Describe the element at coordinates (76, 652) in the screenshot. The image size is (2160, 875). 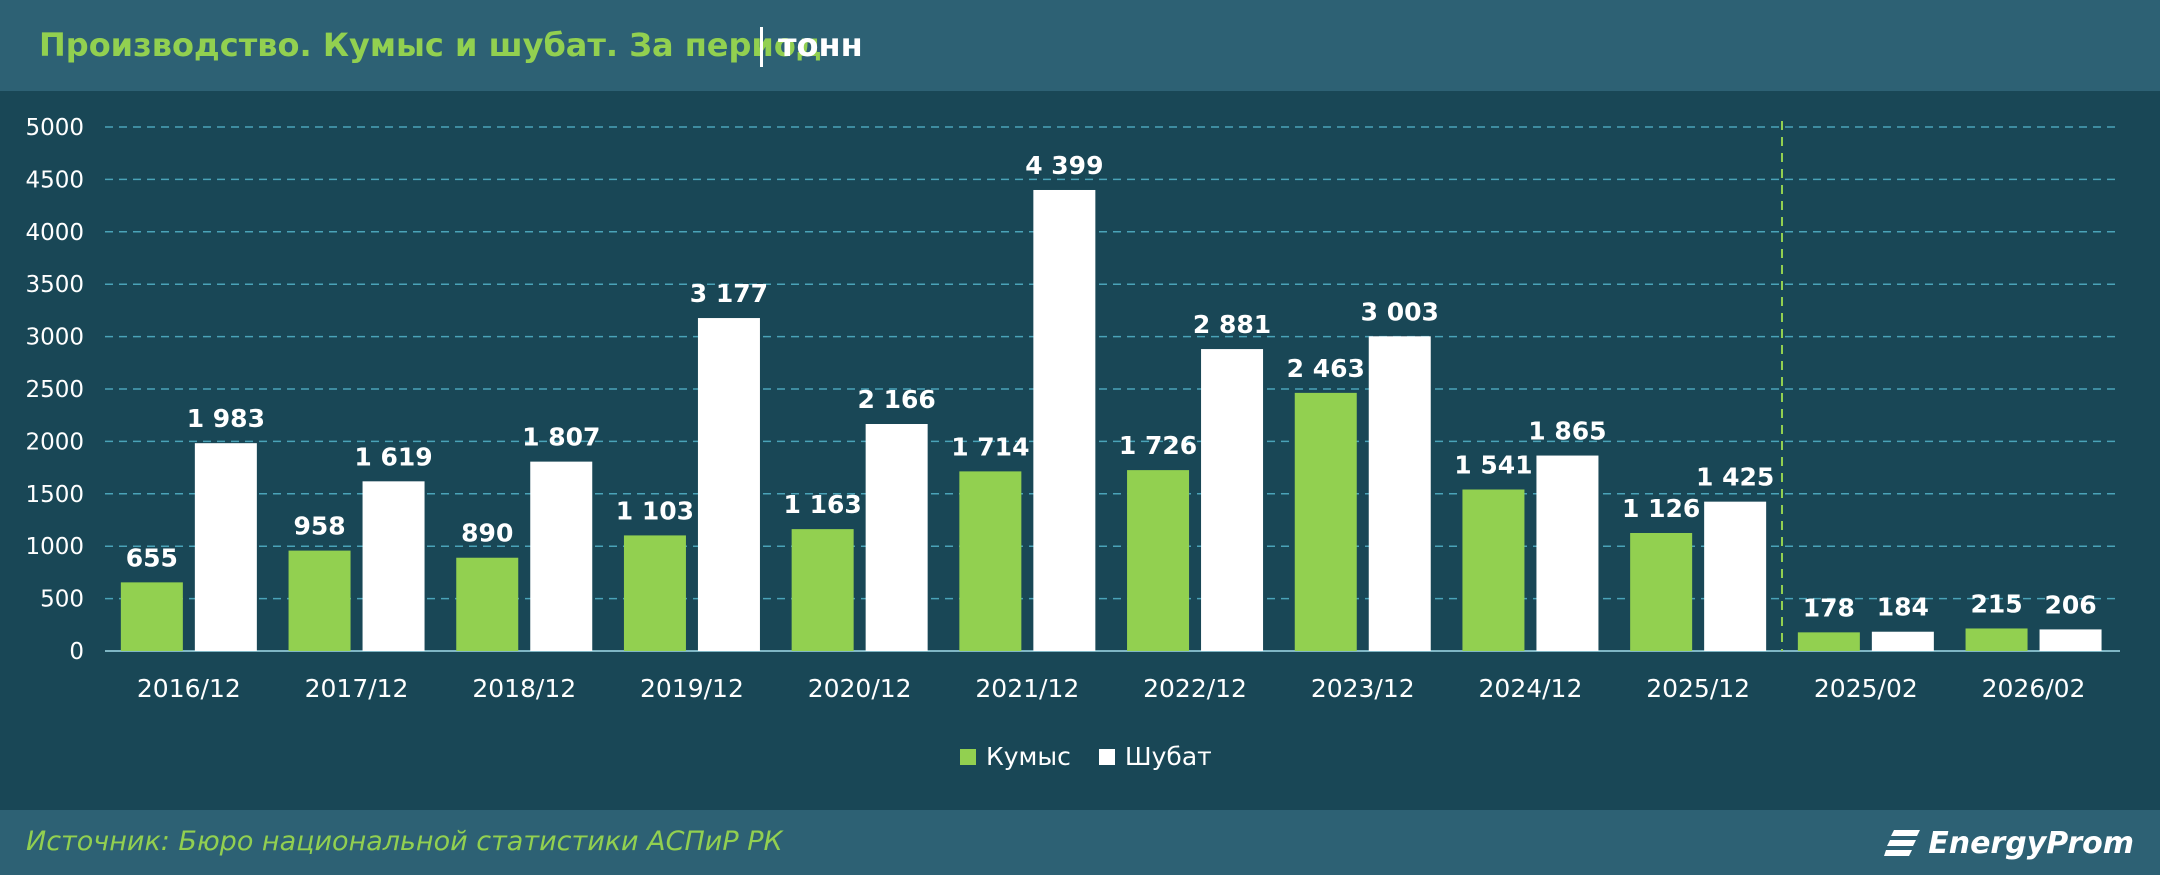
I see `y-tick-label: 0` at that location.